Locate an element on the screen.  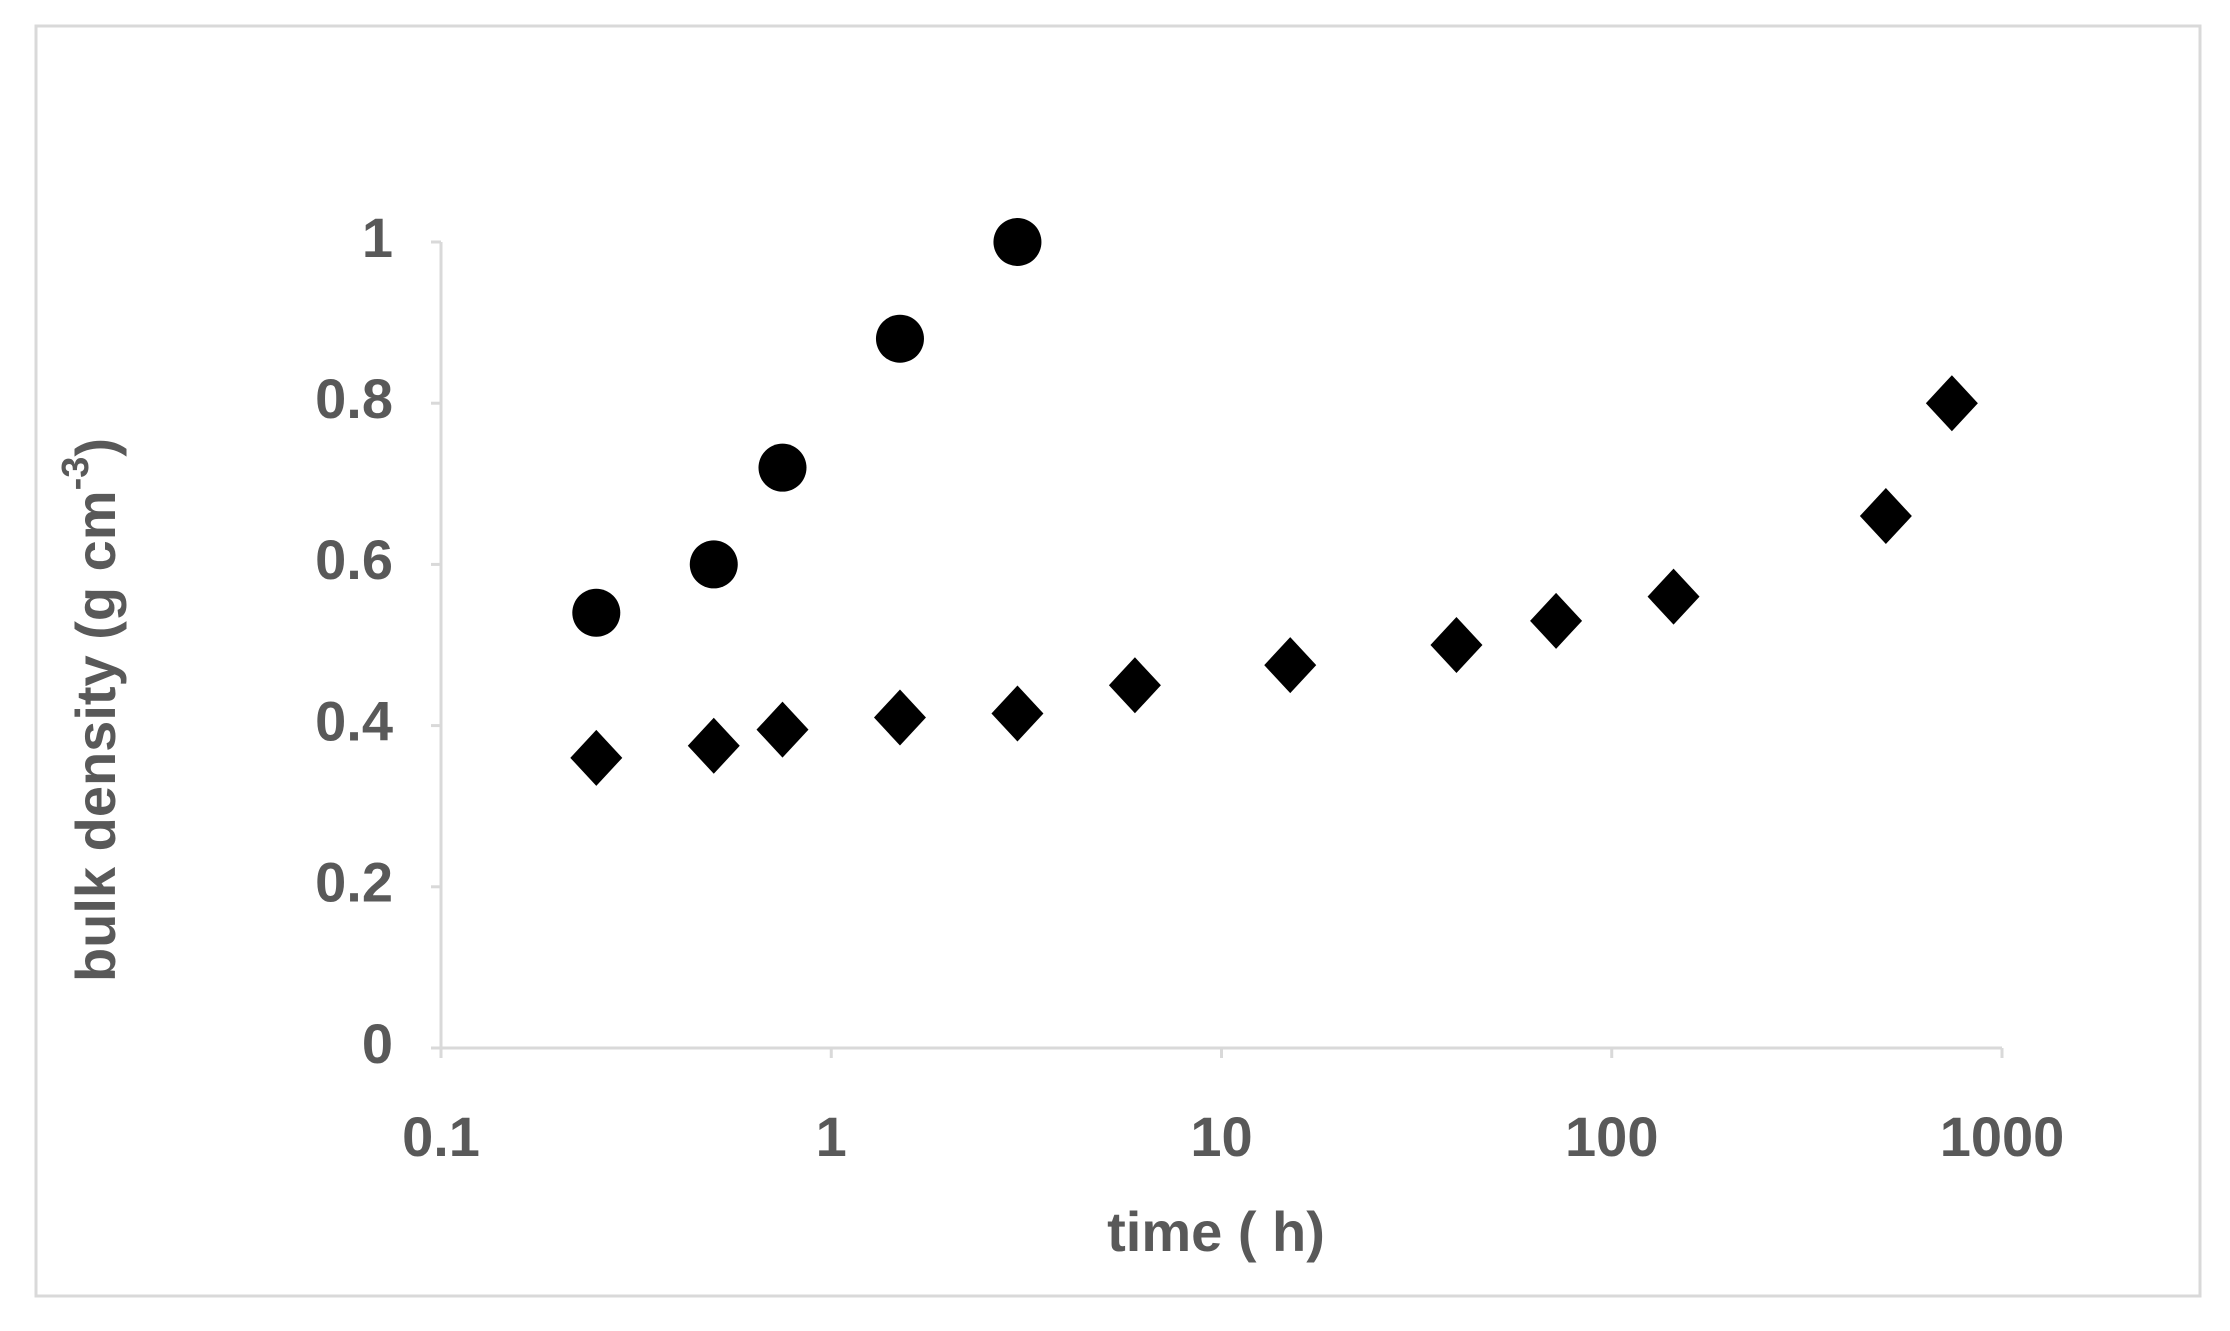
y-axis-label-superscript: -3 is located at coordinates (76, 474).